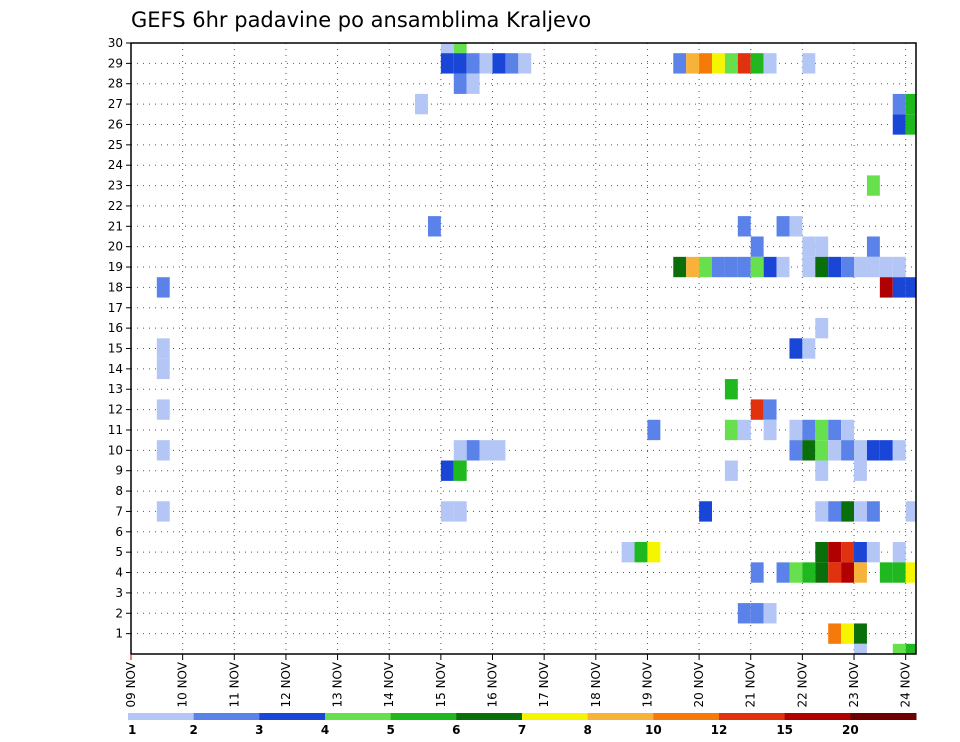 The image size is (960, 742). Describe the element at coordinates (441, 684) in the screenshot. I see `x-tick-label: 15 NOV` at that location.